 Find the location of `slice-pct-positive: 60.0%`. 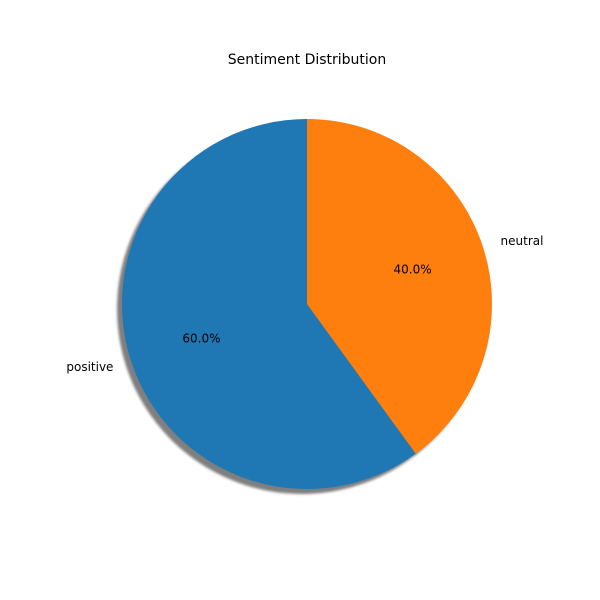

slice-pct-positive: 60.0% is located at coordinates (201, 338).